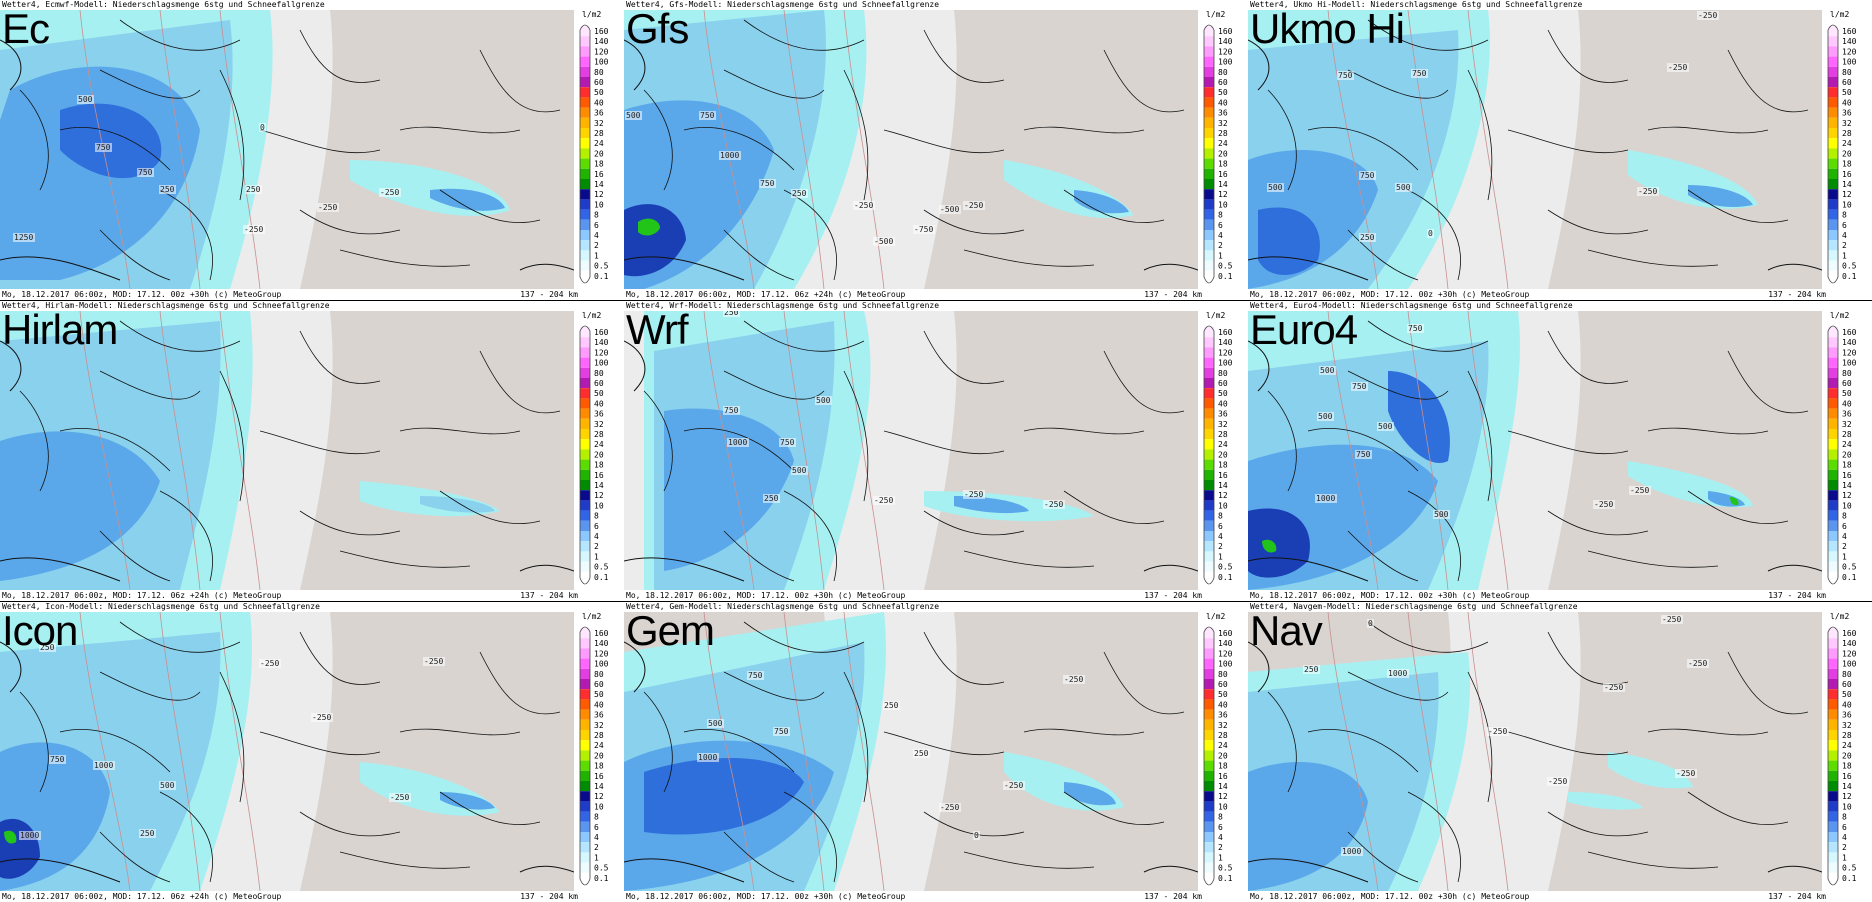 This screenshot has width=1872, height=902. What do you see at coordinates (1847, 745) in the screenshot?
I see `legend-level: 24` at bounding box center [1847, 745].